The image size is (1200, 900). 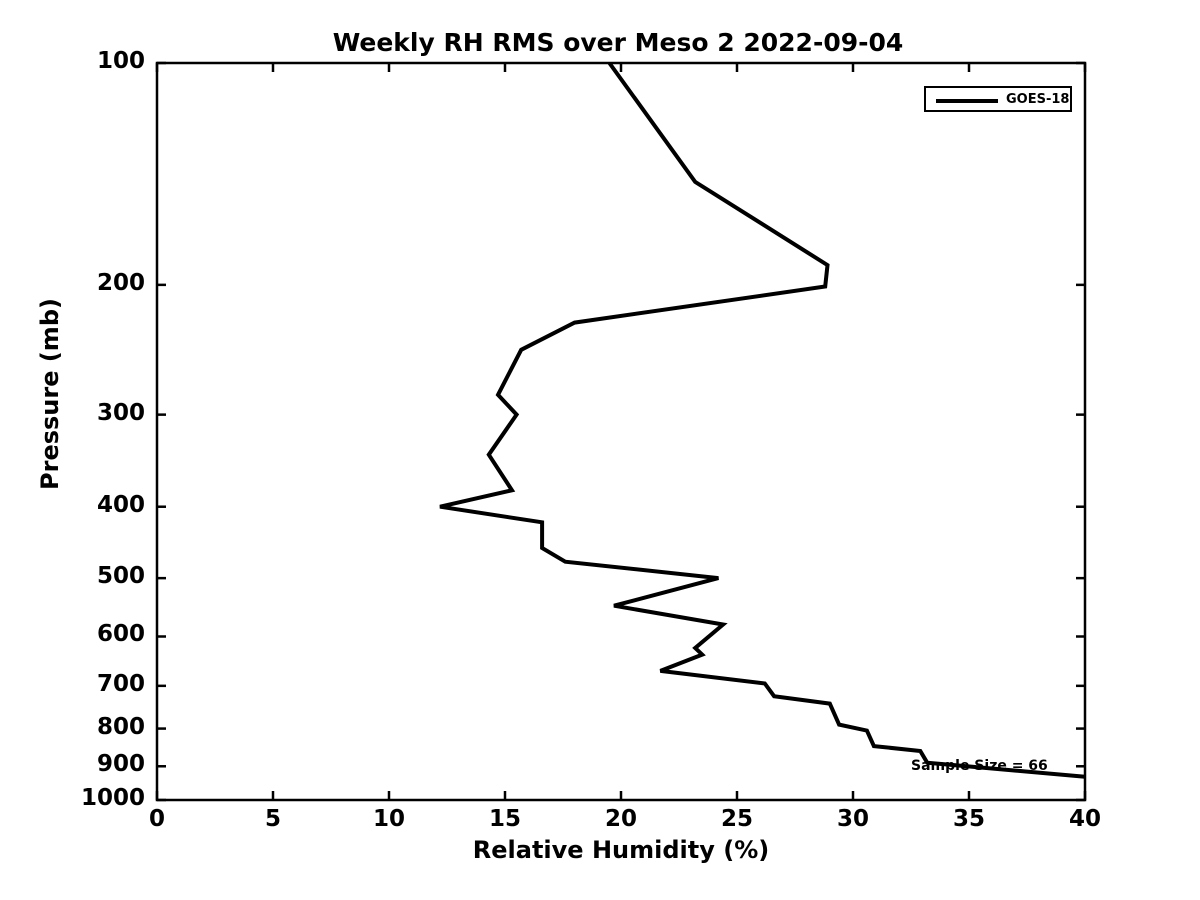 I want to click on legend-line-swatch, so click(x=967, y=101).